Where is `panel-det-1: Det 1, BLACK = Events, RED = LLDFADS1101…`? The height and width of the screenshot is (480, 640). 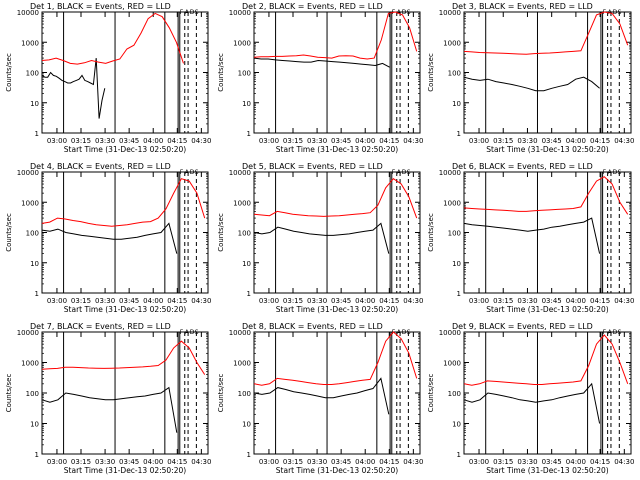
panel-det-1: Det 1, BLACK = Events, RED = LLDFADS1101… is located at coordinates (108, 78).